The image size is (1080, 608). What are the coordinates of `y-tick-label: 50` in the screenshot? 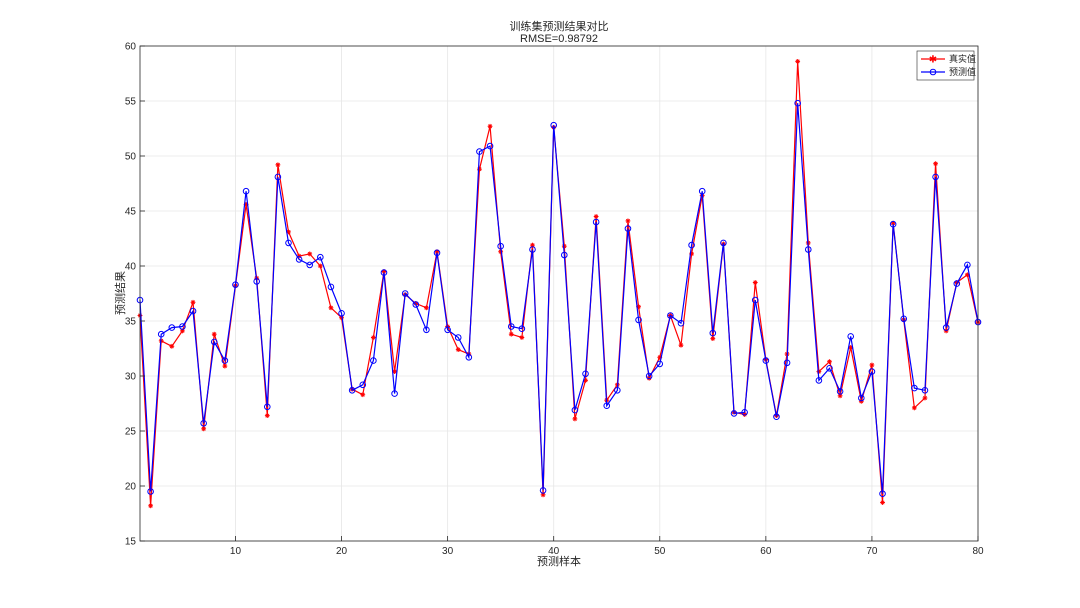 It's located at (131, 157).